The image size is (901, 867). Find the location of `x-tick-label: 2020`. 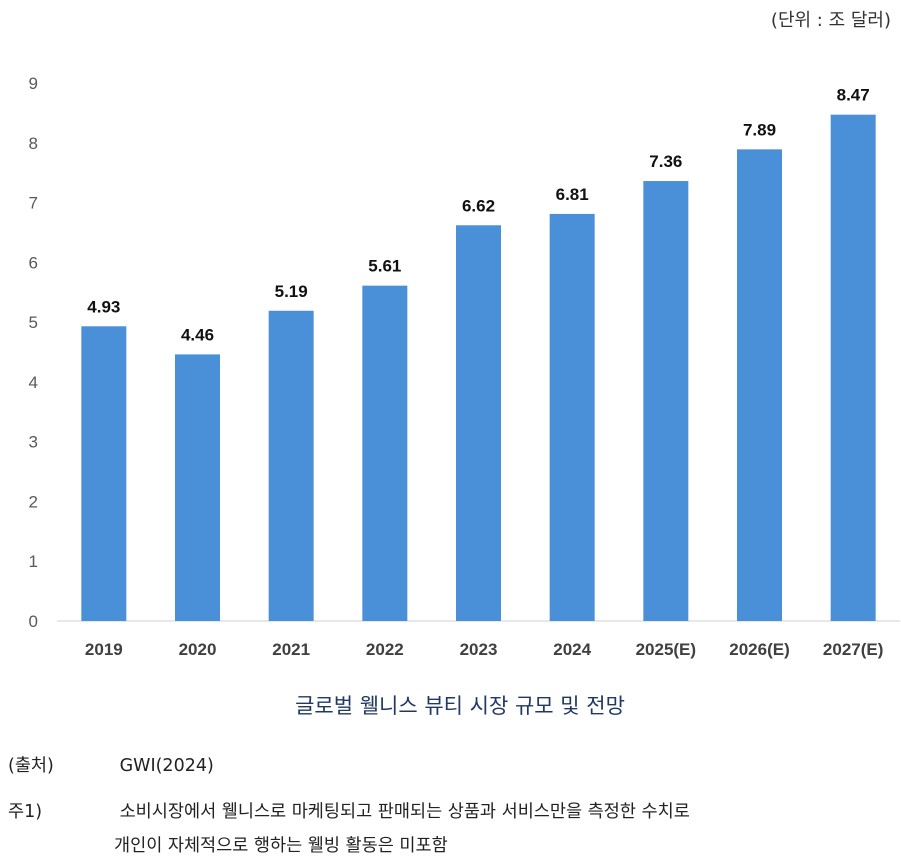

x-tick-label: 2020 is located at coordinates (198, 649).